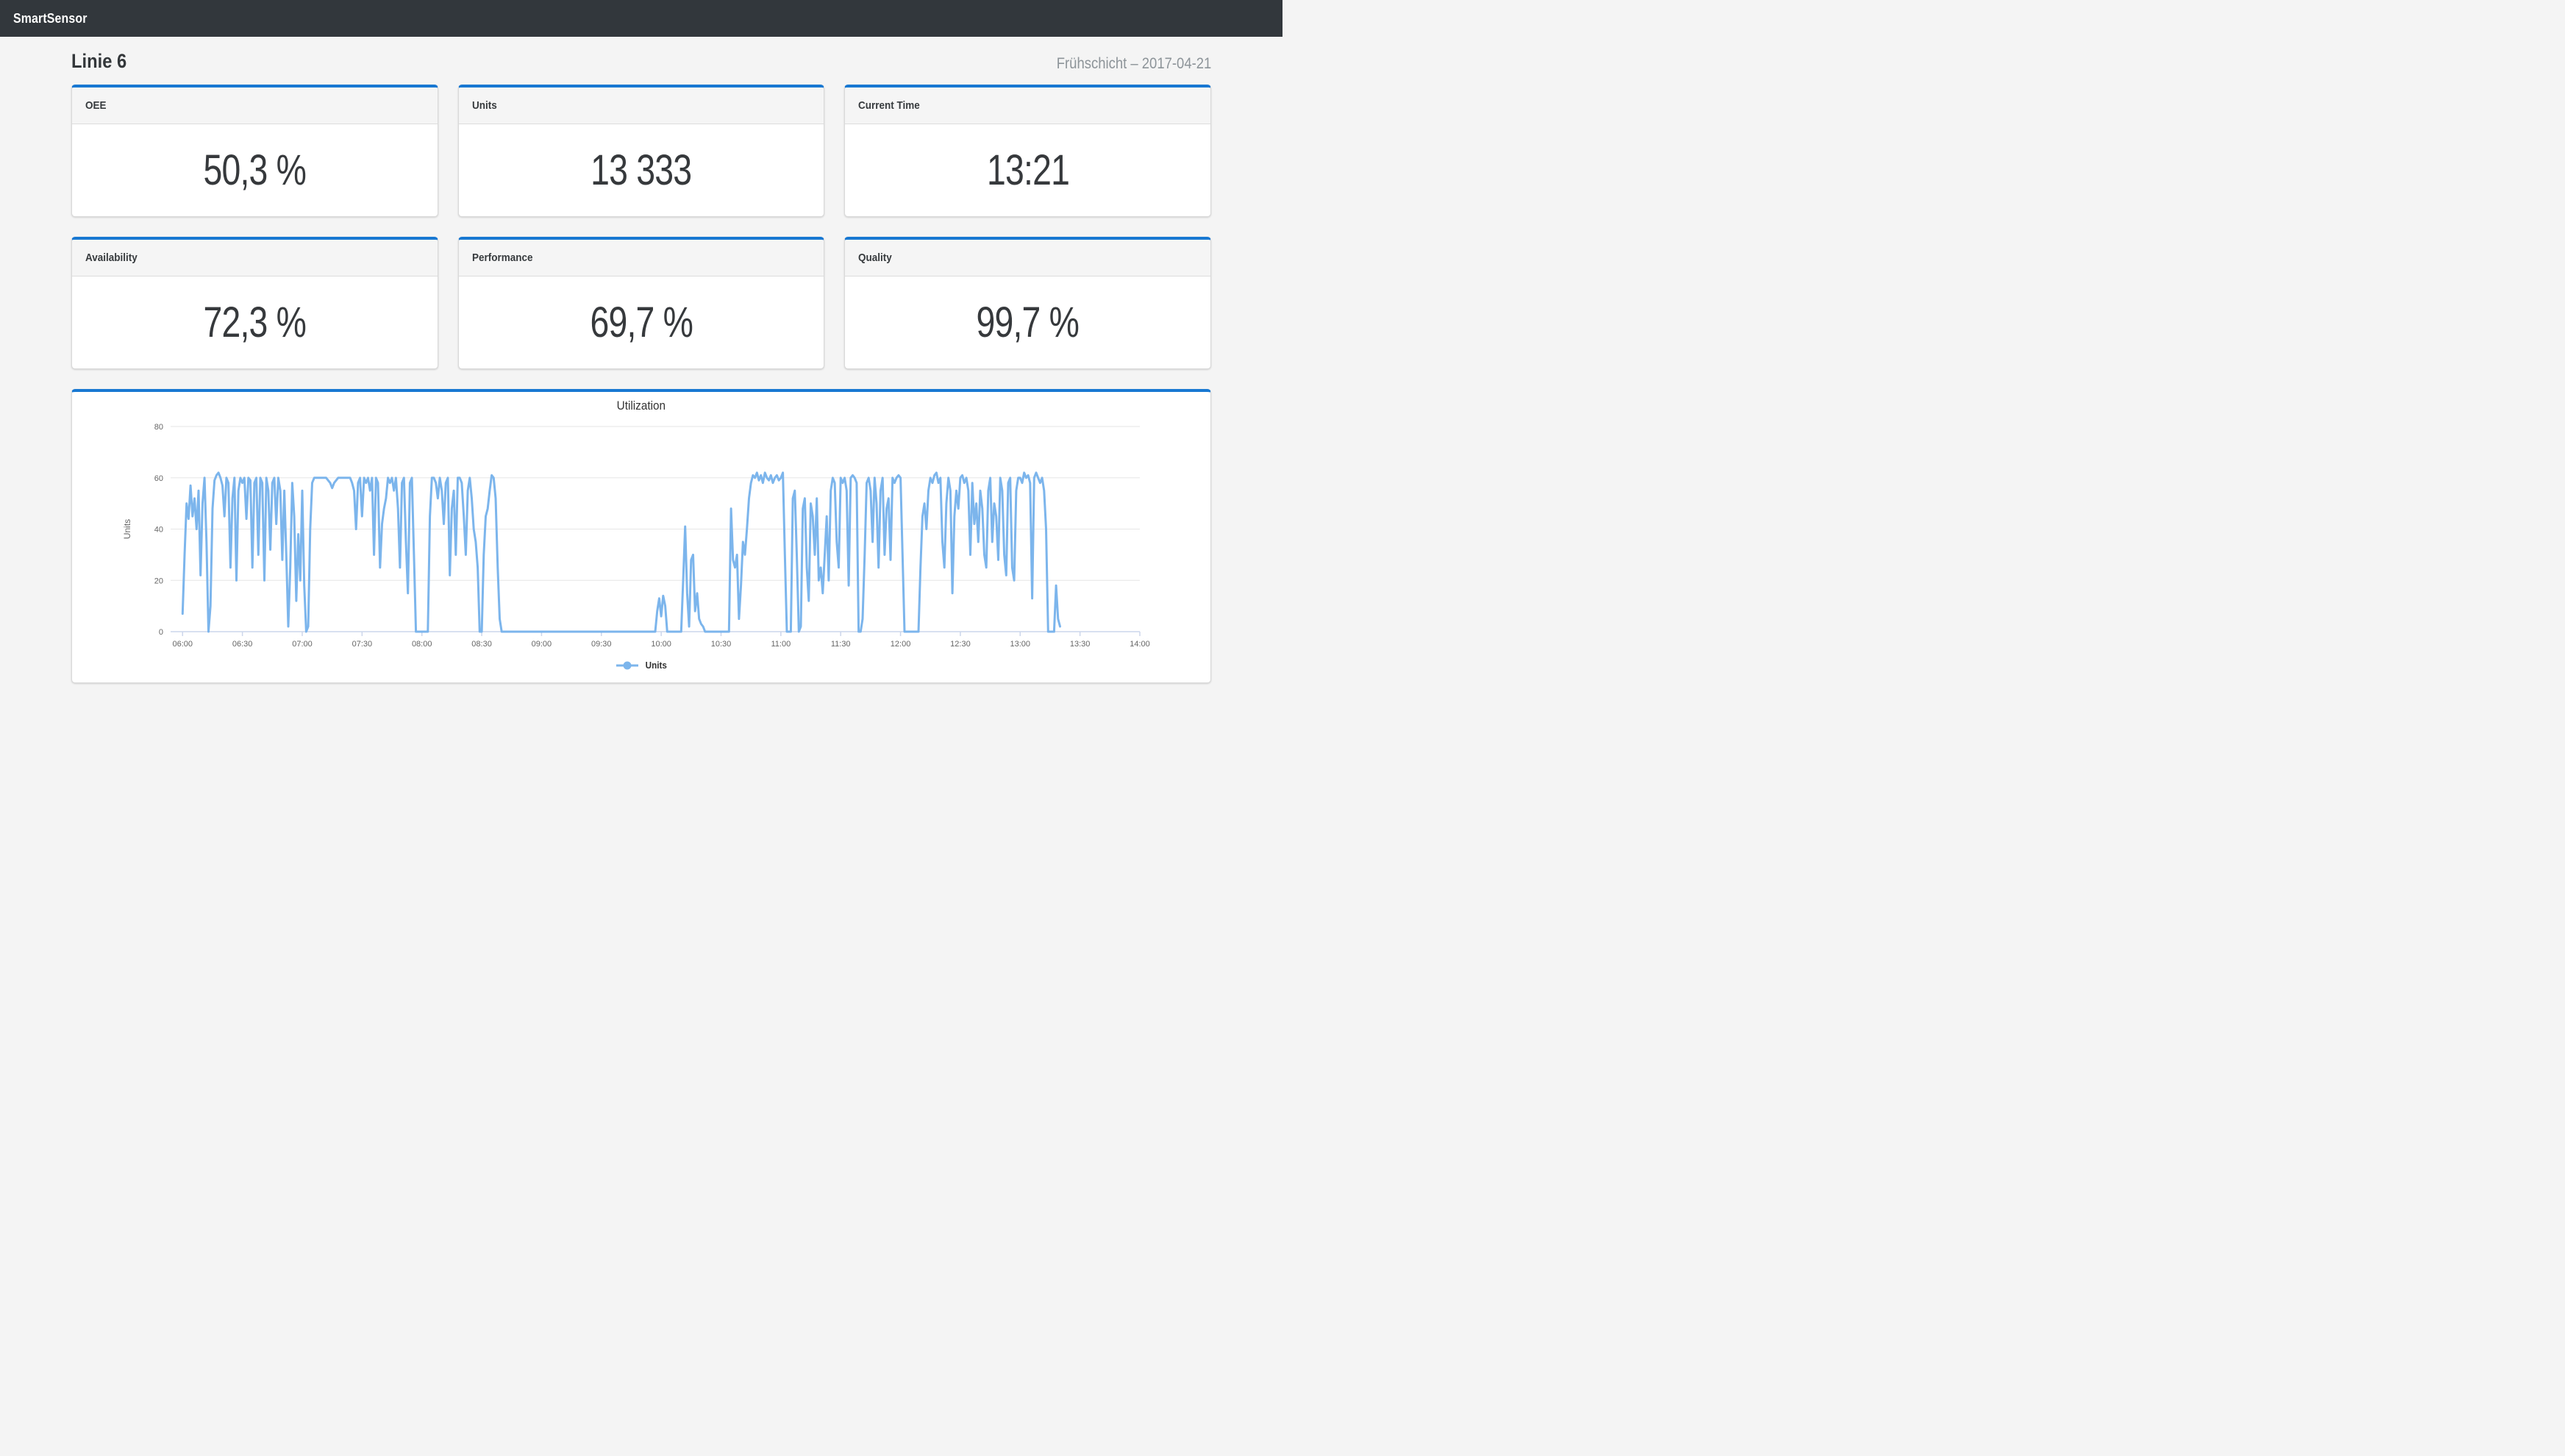 The height and width of the screenshot is (1456, 2565). What do you see at coordinates (641, 665) in the screenshot?
I see `chart-legend: Units` at bounding box center [641, 665].